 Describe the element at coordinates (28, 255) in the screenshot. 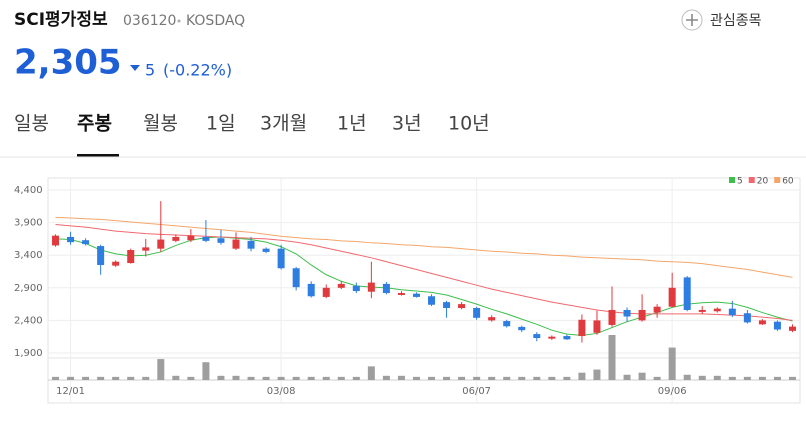

I see `y-tick-label: 3,400` at that location.